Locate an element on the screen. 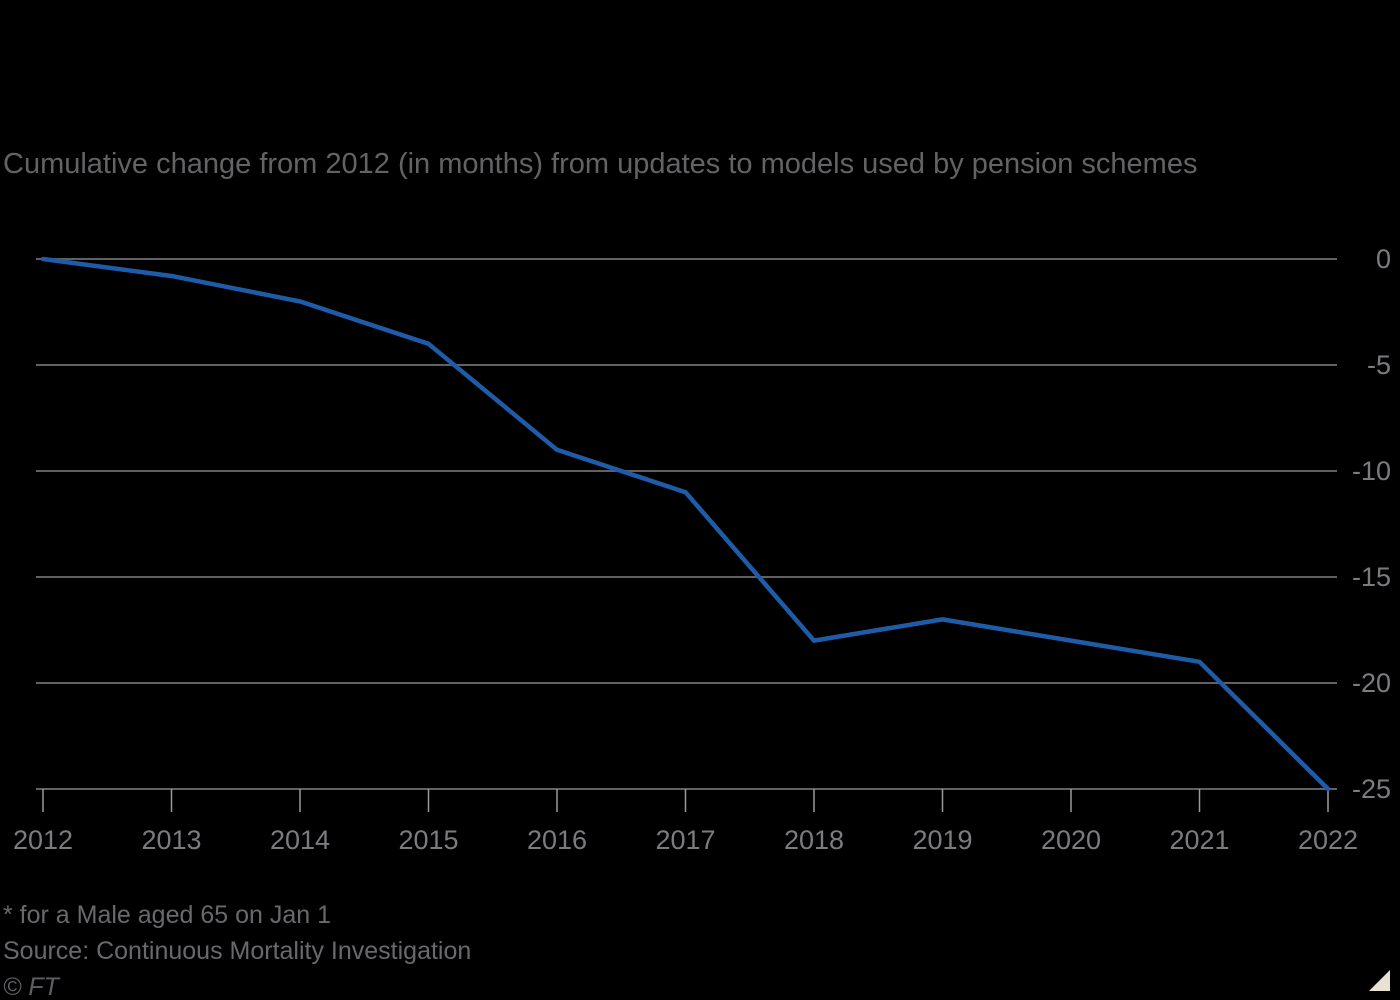 This screenshot has height=1000, width=1400. x-axis-label: 2021 is located at coordinates (1199, 840).